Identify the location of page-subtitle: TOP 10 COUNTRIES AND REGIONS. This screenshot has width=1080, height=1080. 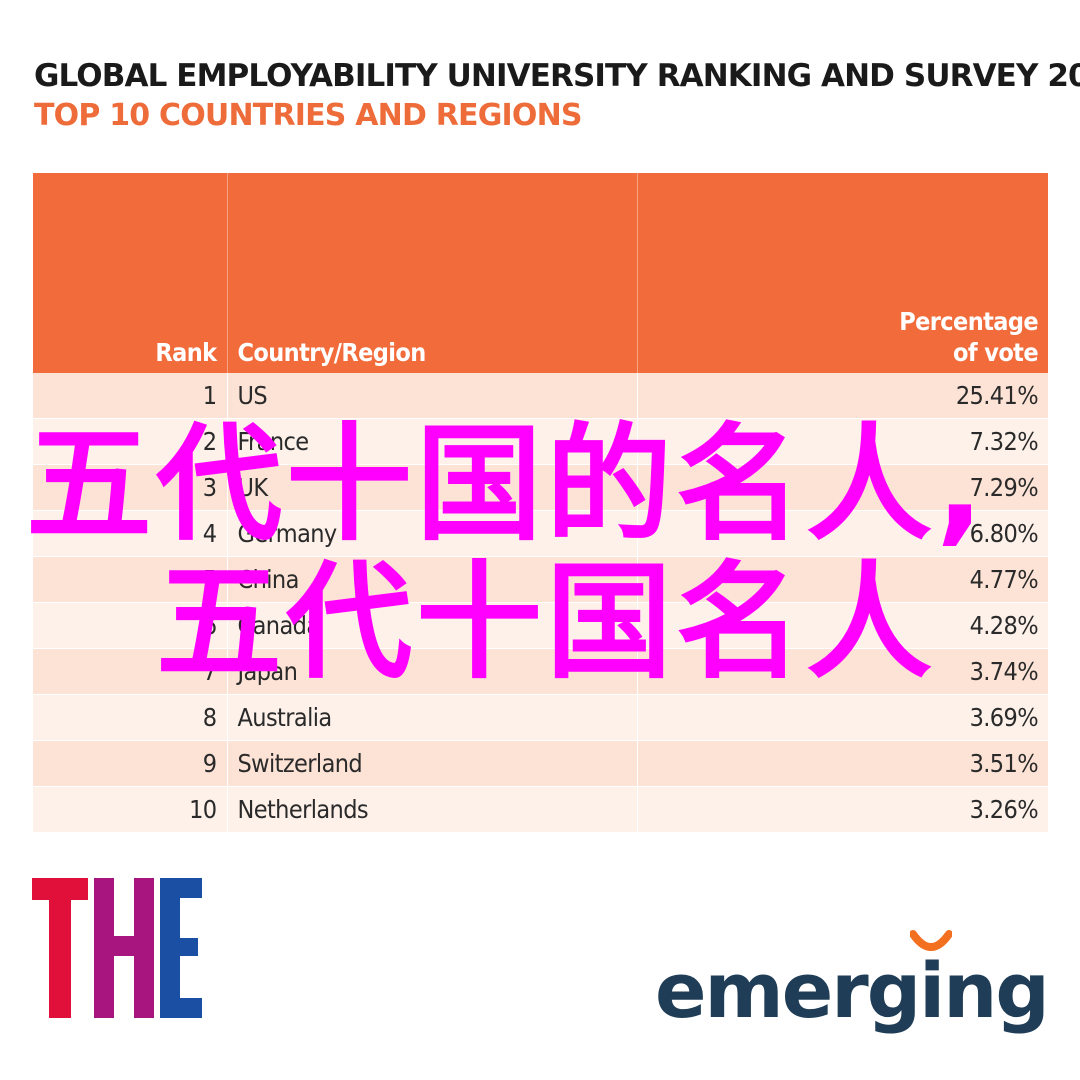
(308, 115).